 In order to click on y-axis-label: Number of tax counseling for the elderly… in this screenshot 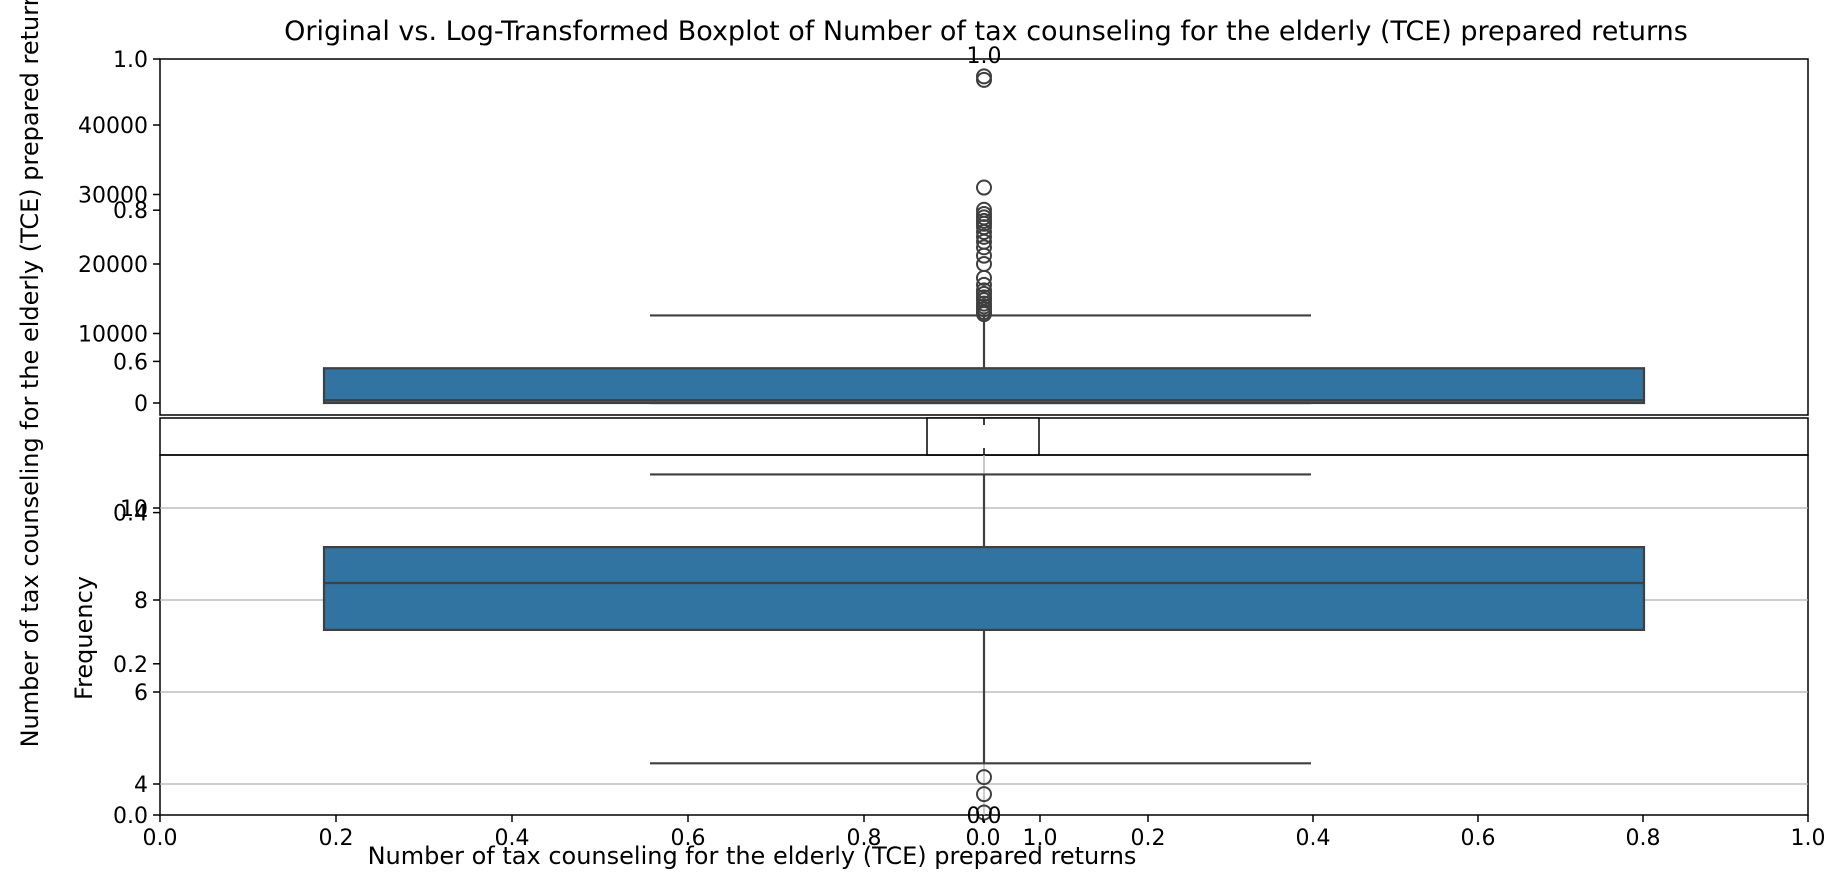, I will do `click(30, 373)`.